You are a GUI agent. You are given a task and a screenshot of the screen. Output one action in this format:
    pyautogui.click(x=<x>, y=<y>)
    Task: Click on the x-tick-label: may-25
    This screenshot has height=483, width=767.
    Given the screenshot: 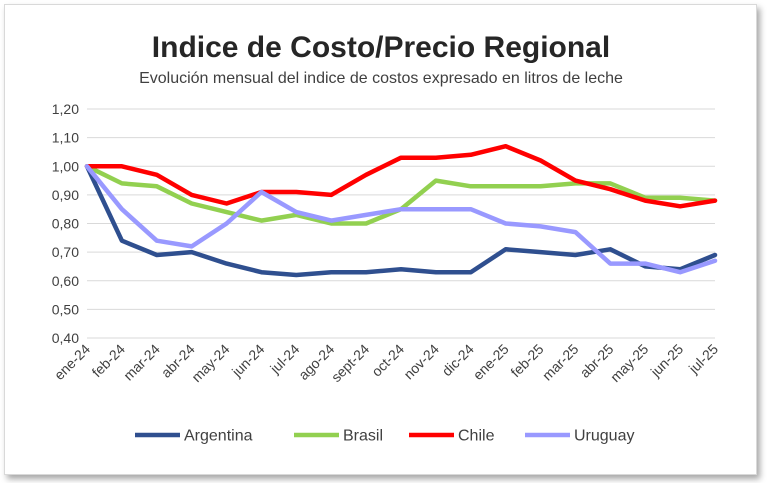 What is the action you would take?
    pyautogui.click(x=629, y=363)
    